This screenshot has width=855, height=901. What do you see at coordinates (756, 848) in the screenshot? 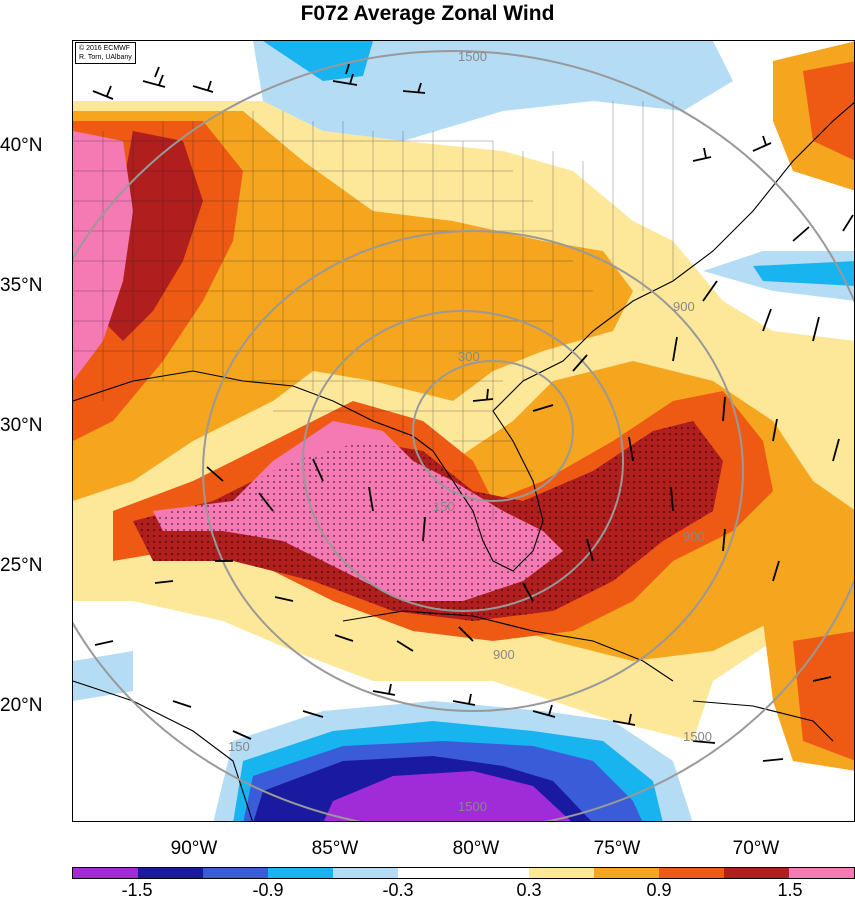
I see `lon-label-70: 70°W` at bounding box center [756, 848].